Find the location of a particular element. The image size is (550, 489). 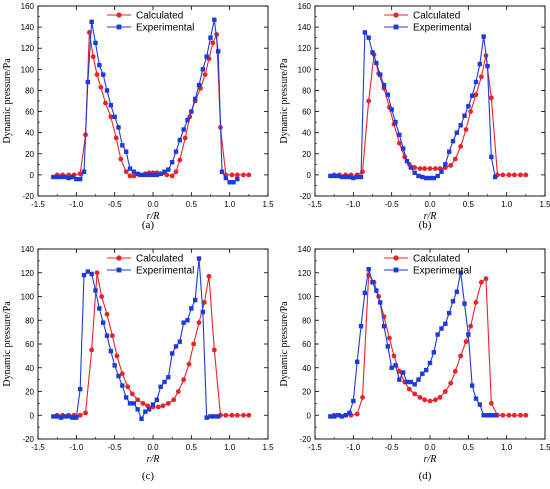

chart-a-x-tick-label: -1.5 is located at coordinates (38, 204).